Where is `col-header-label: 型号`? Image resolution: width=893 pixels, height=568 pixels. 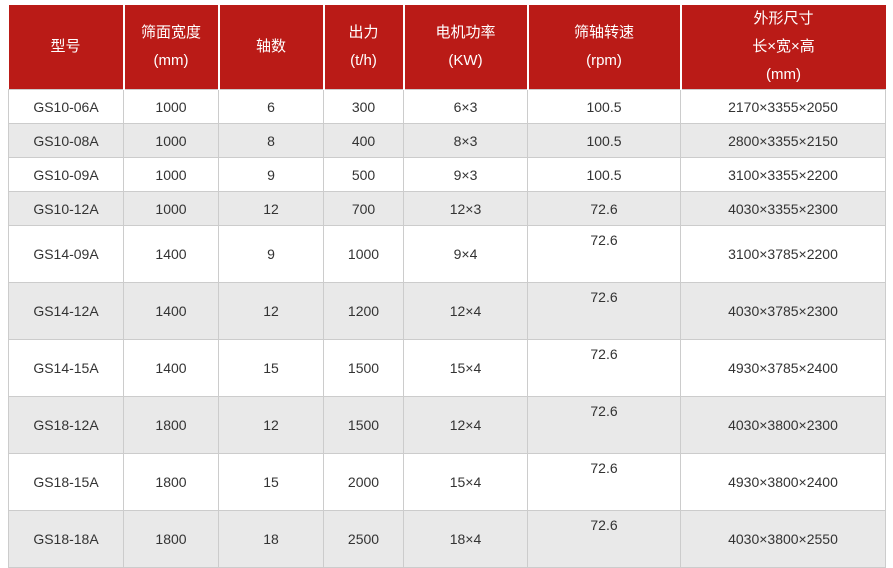
col-header-label: 型号 is located at coordinates (65, 46).